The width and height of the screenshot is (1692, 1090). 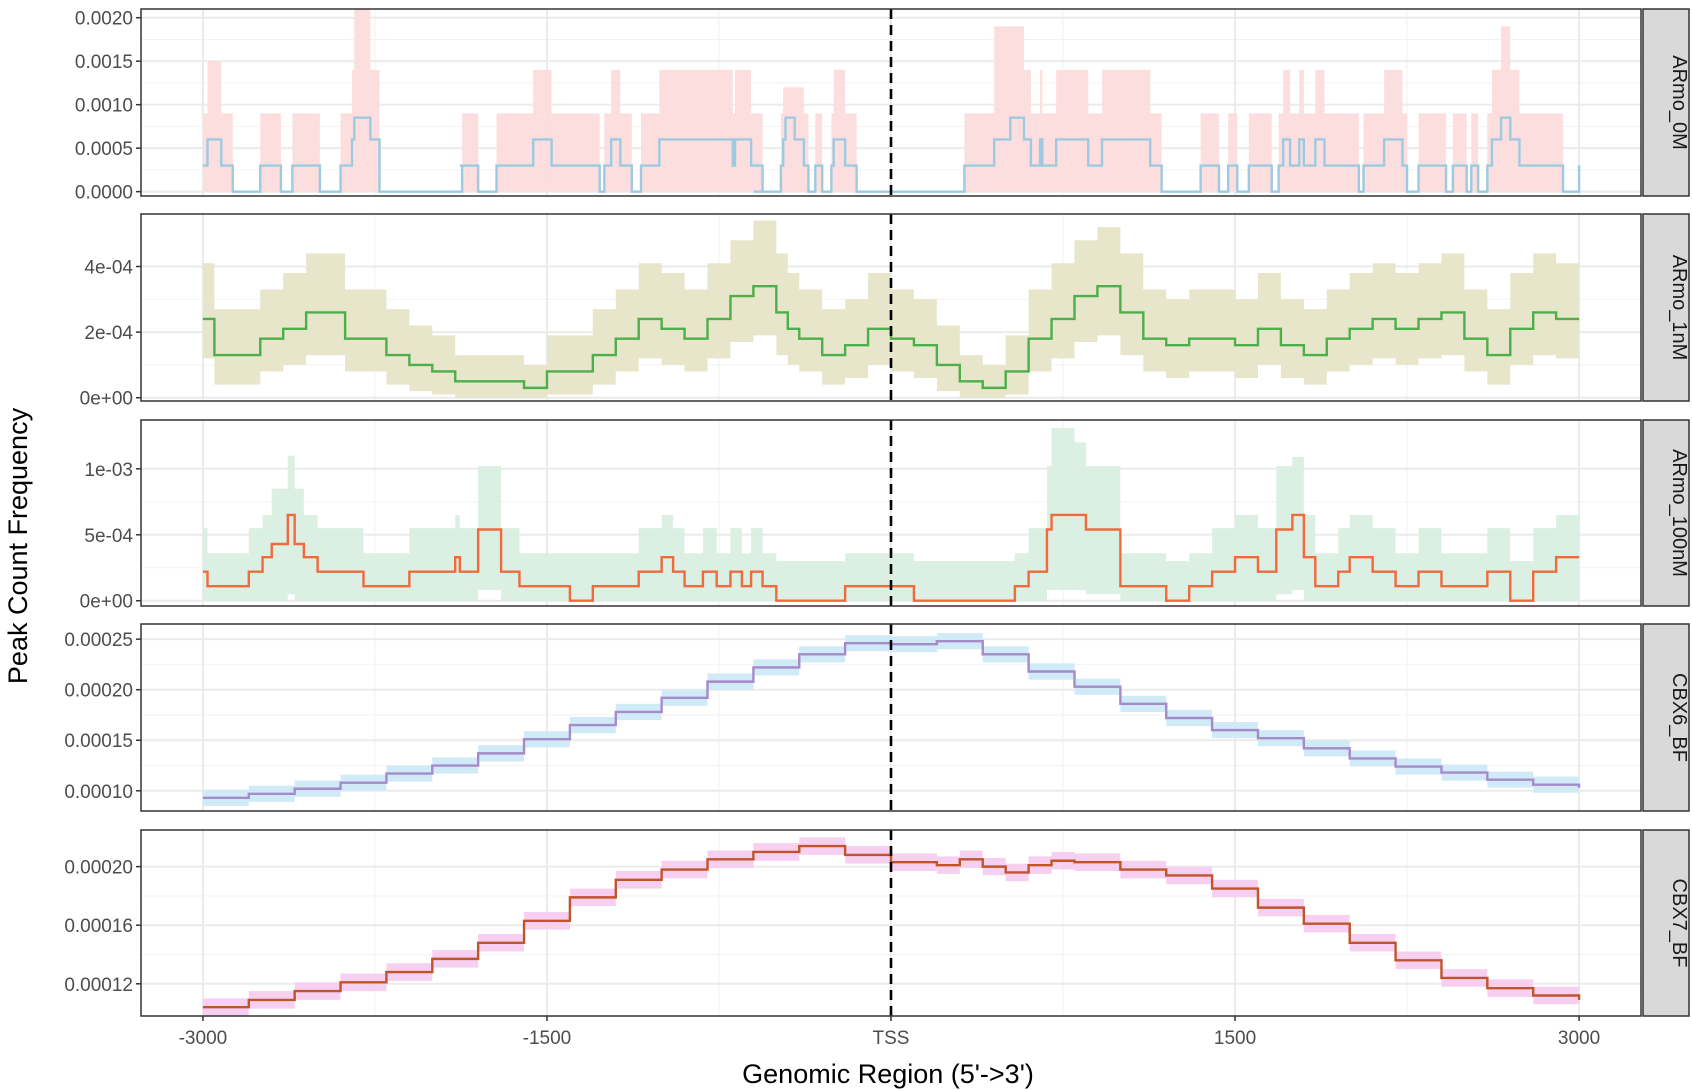 What do you see at coordinates (104, 193) in the screenshot?
I see `y-tick-label: 0.0000` at bounding box center [104, 193].